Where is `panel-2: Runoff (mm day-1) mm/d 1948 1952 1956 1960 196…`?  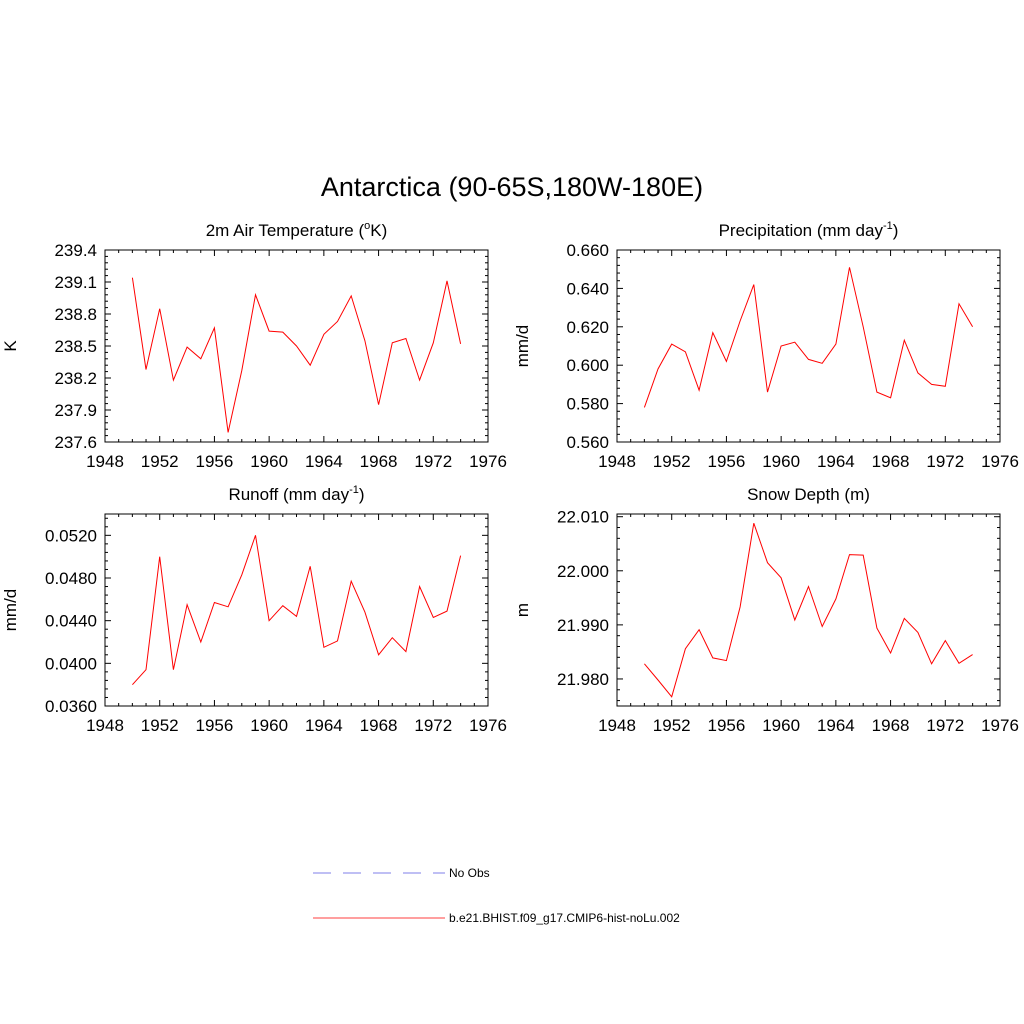 panel-2: Runoff (mm day-1) mm/d 1948 1952 1956 1960 196… is located at coordinates (254, 609).